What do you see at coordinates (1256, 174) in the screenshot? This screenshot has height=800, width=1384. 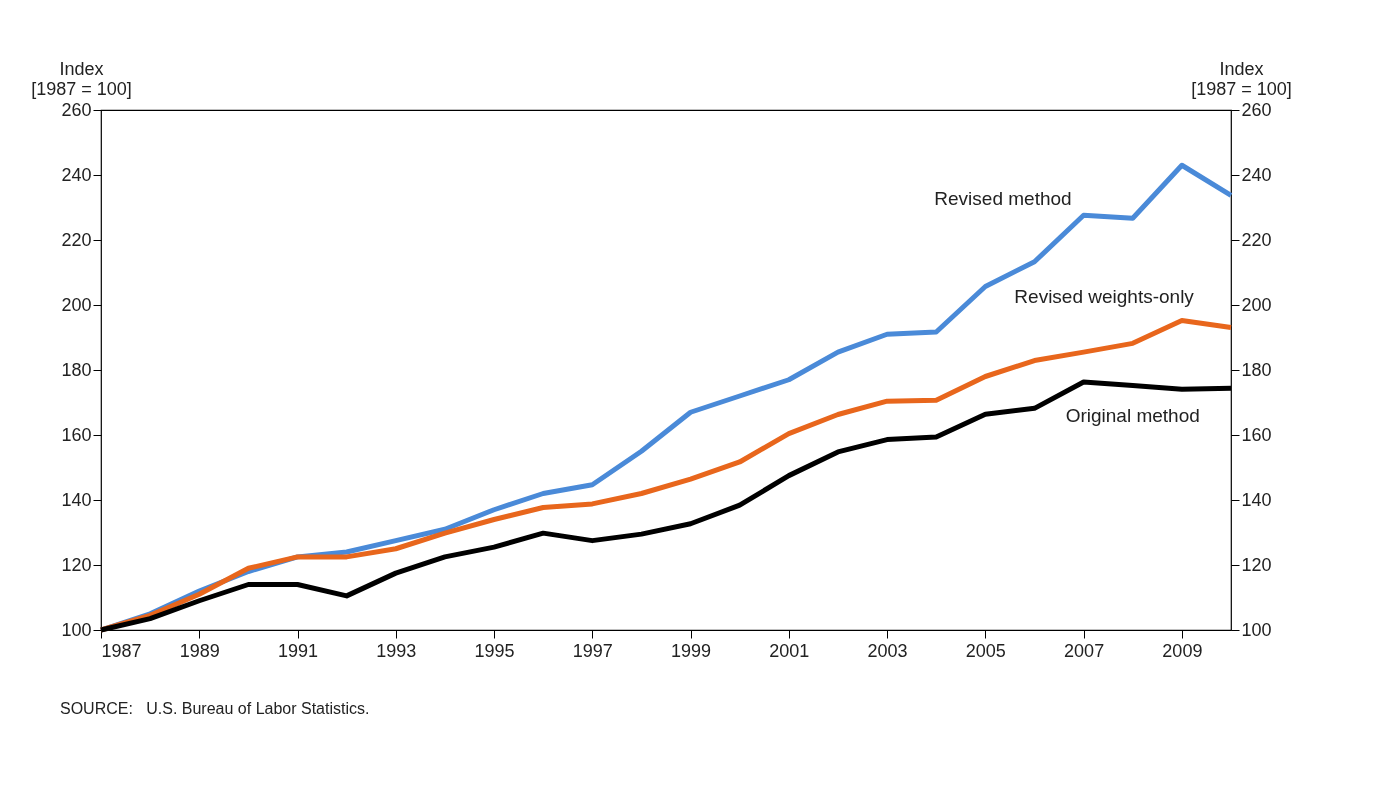 I see `y2-tick-label: 240` at bounding box center [1256, 174].